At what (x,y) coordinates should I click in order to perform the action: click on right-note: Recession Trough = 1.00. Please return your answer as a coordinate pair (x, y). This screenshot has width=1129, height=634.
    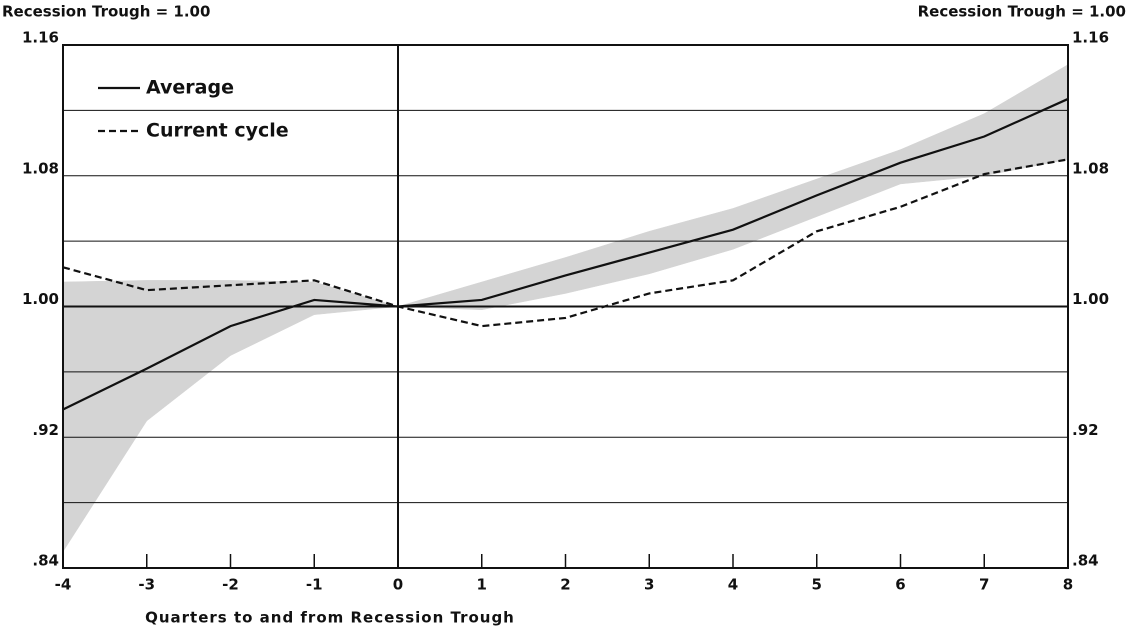
    Looking at the image, I should click on (1022, 12).